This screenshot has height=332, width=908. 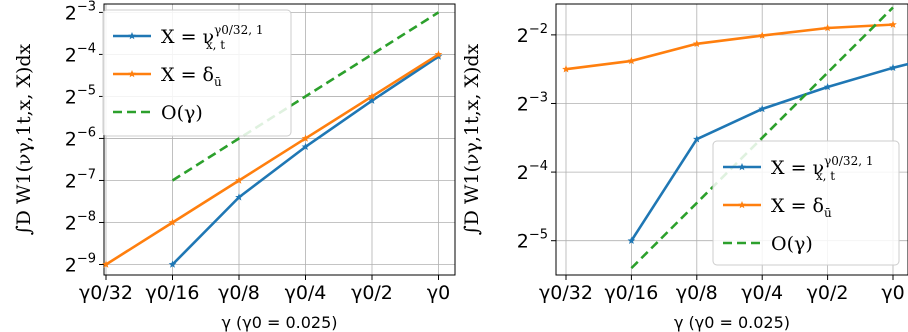 What do you see at coordinates (80, 221) in the screenshot?
I see `y-tick-label: 2−8` at bounding box center [80, 221].